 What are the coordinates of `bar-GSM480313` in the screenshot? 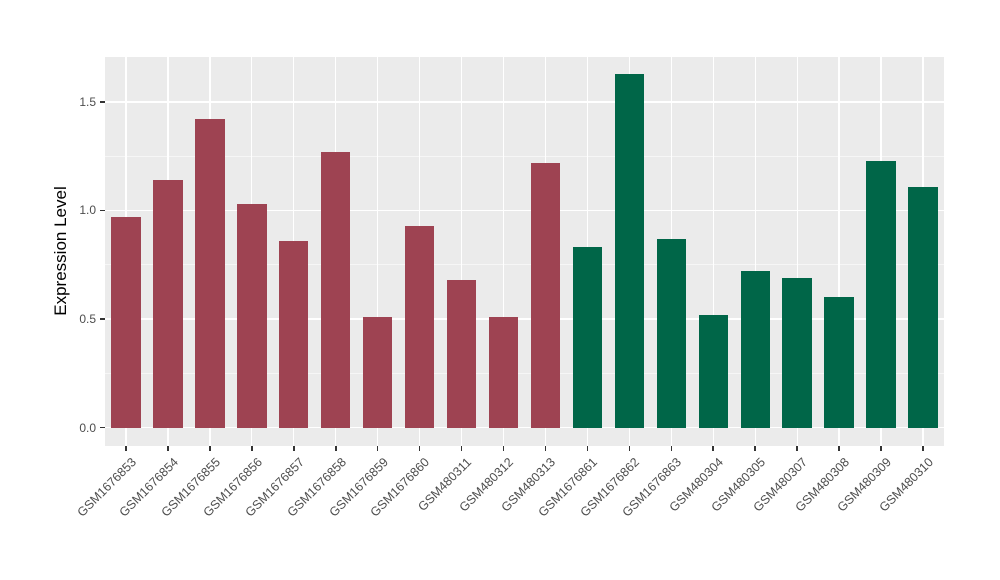 It's located at (545, 295).